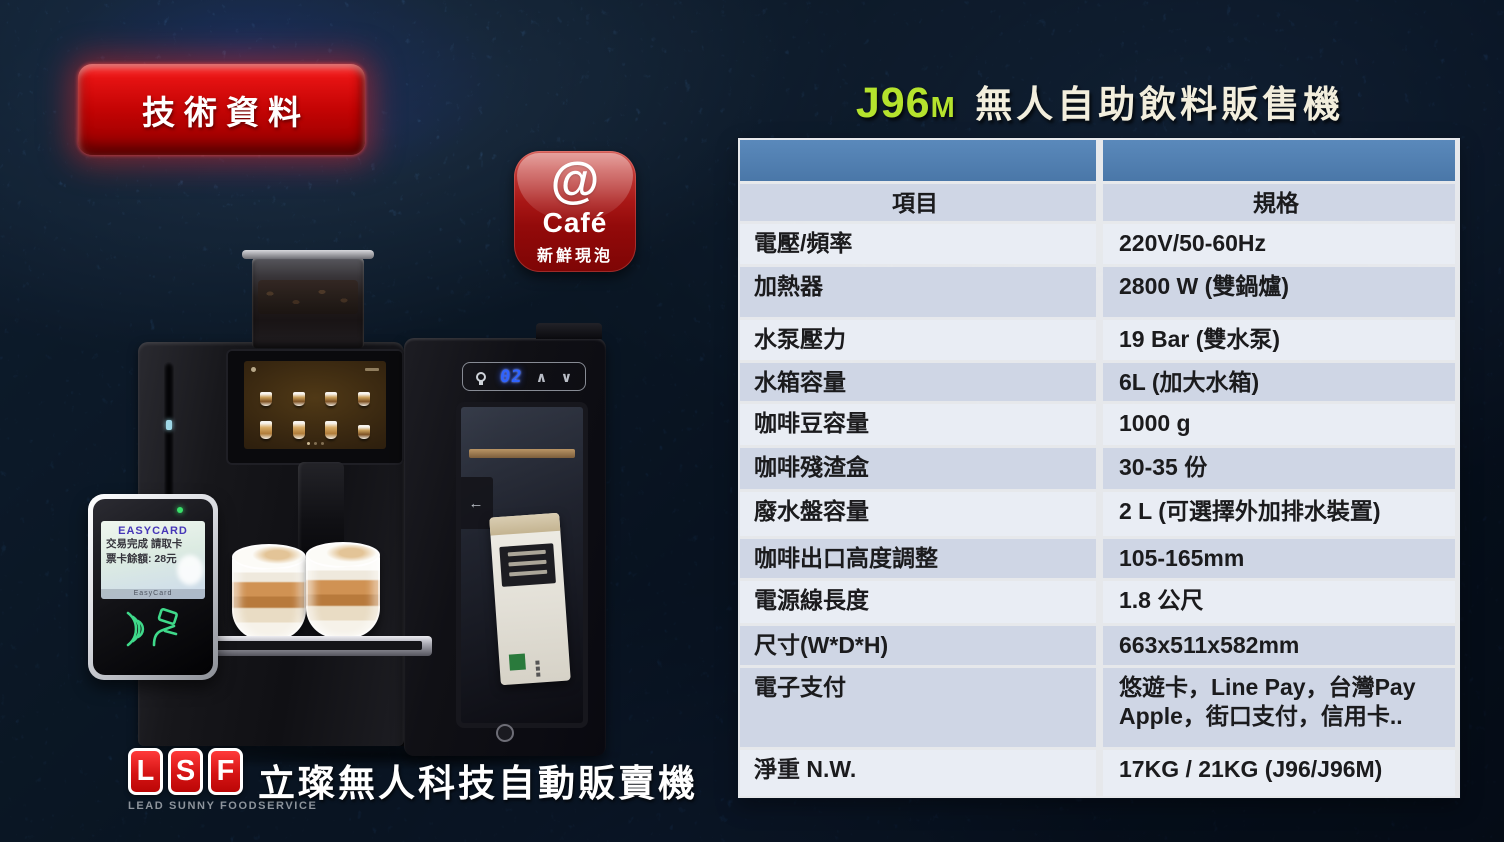 This screenshot has width=1504, height=842. What do you see at coordinates (480, 378) in the screenshot?
I see `light-bulb-icon` at bounding box center [480, 378].